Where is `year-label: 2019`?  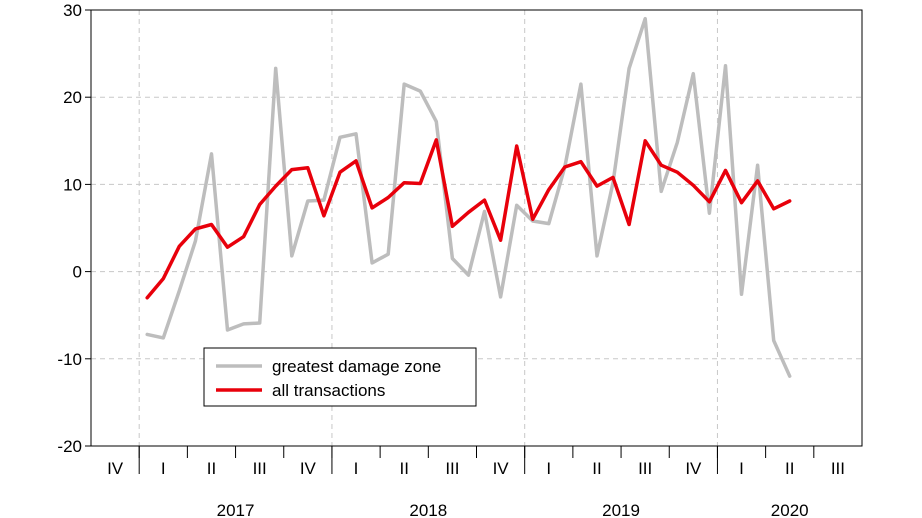
year-label: 2019 is located at coordinates (621, 509).